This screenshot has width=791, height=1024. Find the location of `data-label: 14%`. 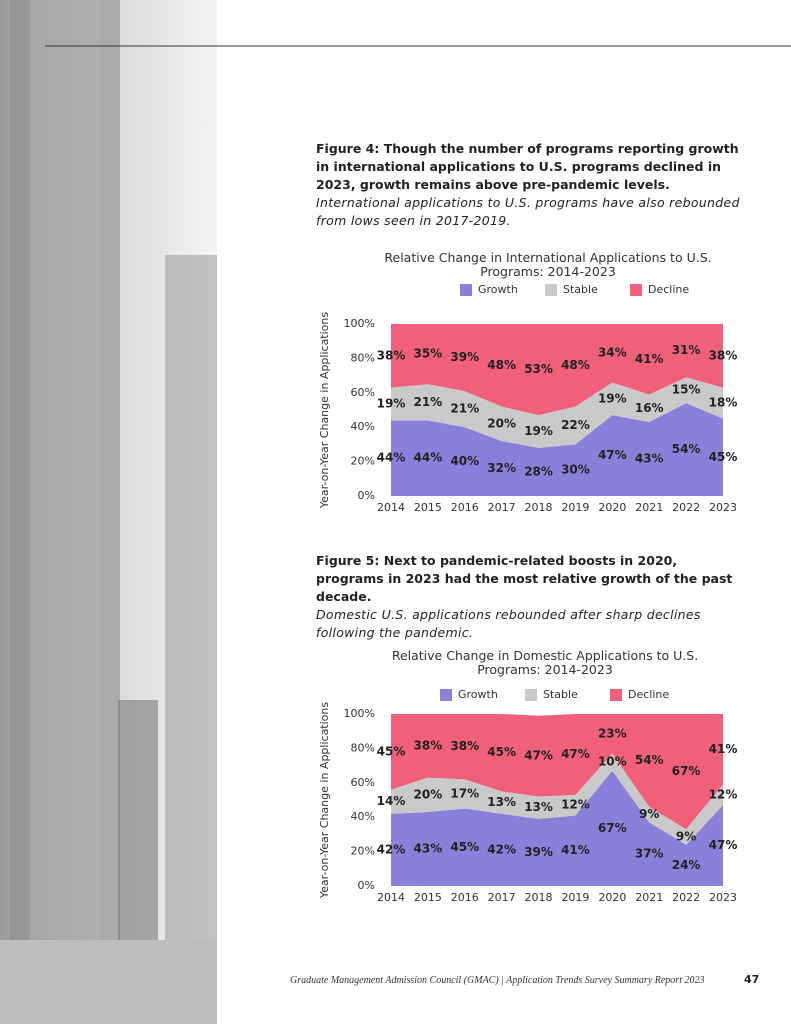

data-label: 14% is located at coordinates (391, 801).